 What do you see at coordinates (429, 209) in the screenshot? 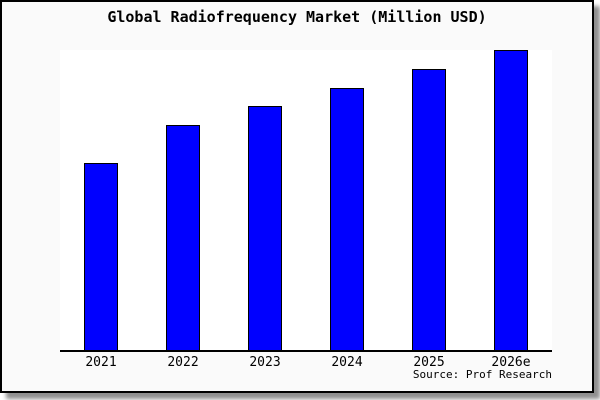
I see `bar-2025` at bounding box center [429, 209].